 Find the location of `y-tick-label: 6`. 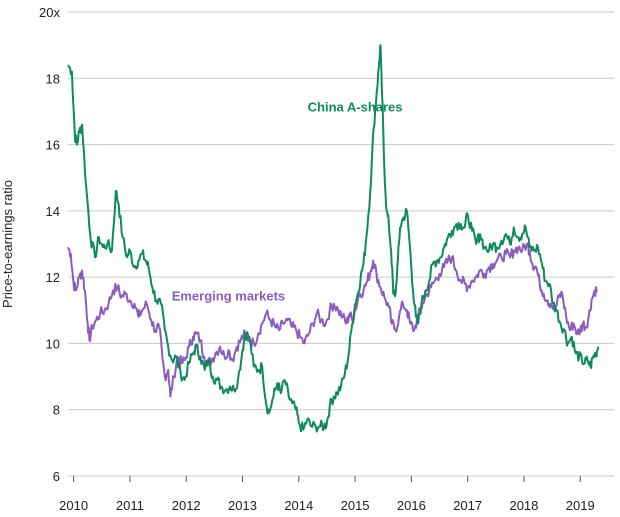

y-tick-label: 6 is located at coordinates (56, 476).